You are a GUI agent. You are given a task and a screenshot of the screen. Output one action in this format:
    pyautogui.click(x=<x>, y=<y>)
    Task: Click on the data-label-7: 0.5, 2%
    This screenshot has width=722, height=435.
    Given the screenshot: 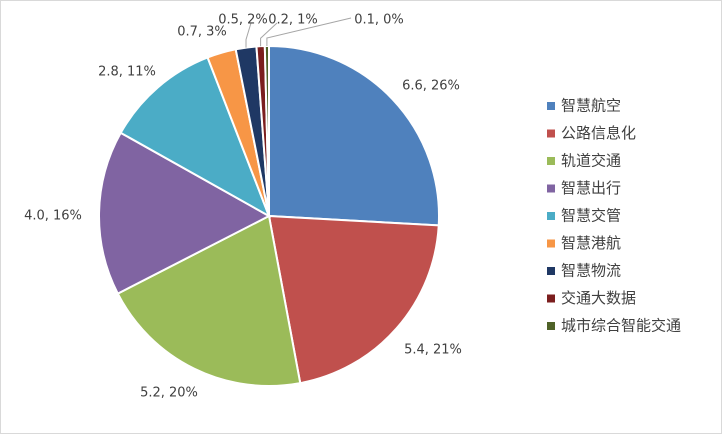 What is the action you would take?
    pyautogui.click(x=243, y=20)
    